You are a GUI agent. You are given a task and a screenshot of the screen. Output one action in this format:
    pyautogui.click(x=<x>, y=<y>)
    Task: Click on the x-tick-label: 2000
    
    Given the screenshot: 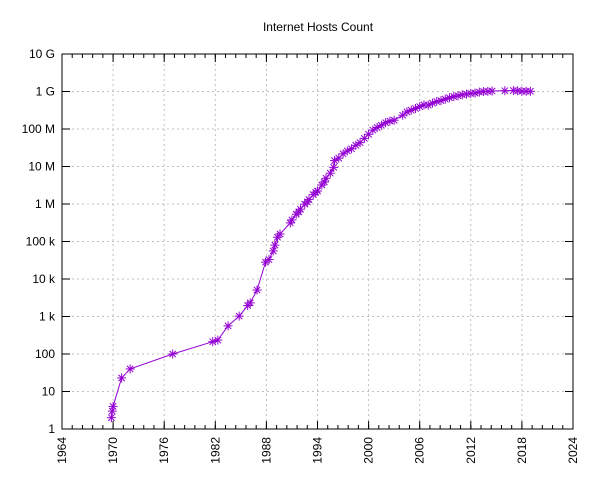 What is the action you would take?
    pyautogui.click(x=369, y=450)
    